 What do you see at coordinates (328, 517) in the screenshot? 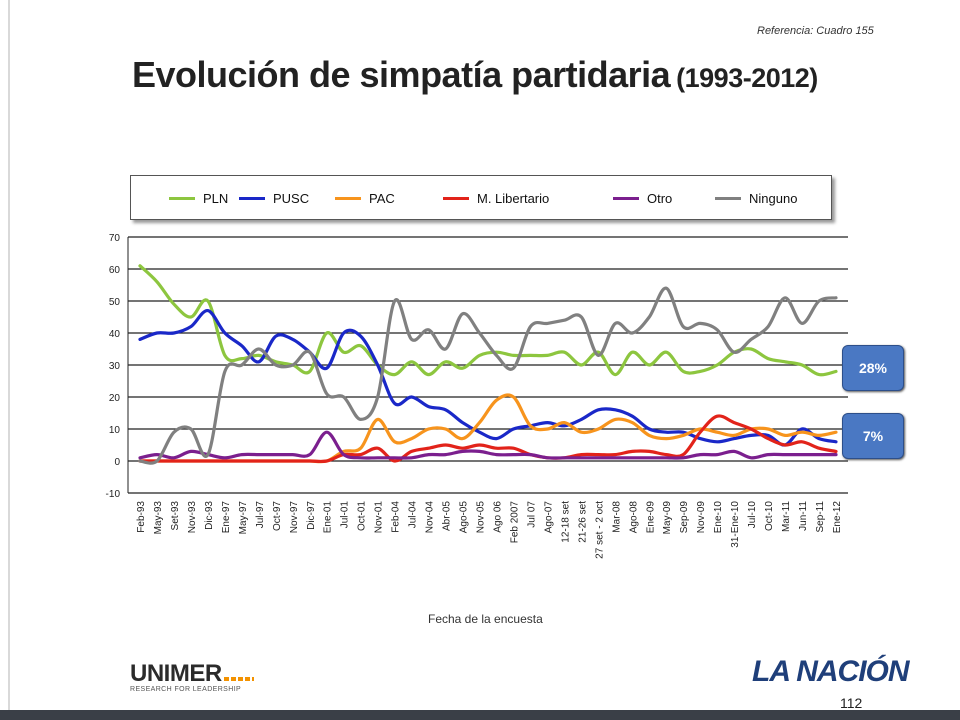
I see `x-tick-label: Ene-01` at bounding box center [328, 517].